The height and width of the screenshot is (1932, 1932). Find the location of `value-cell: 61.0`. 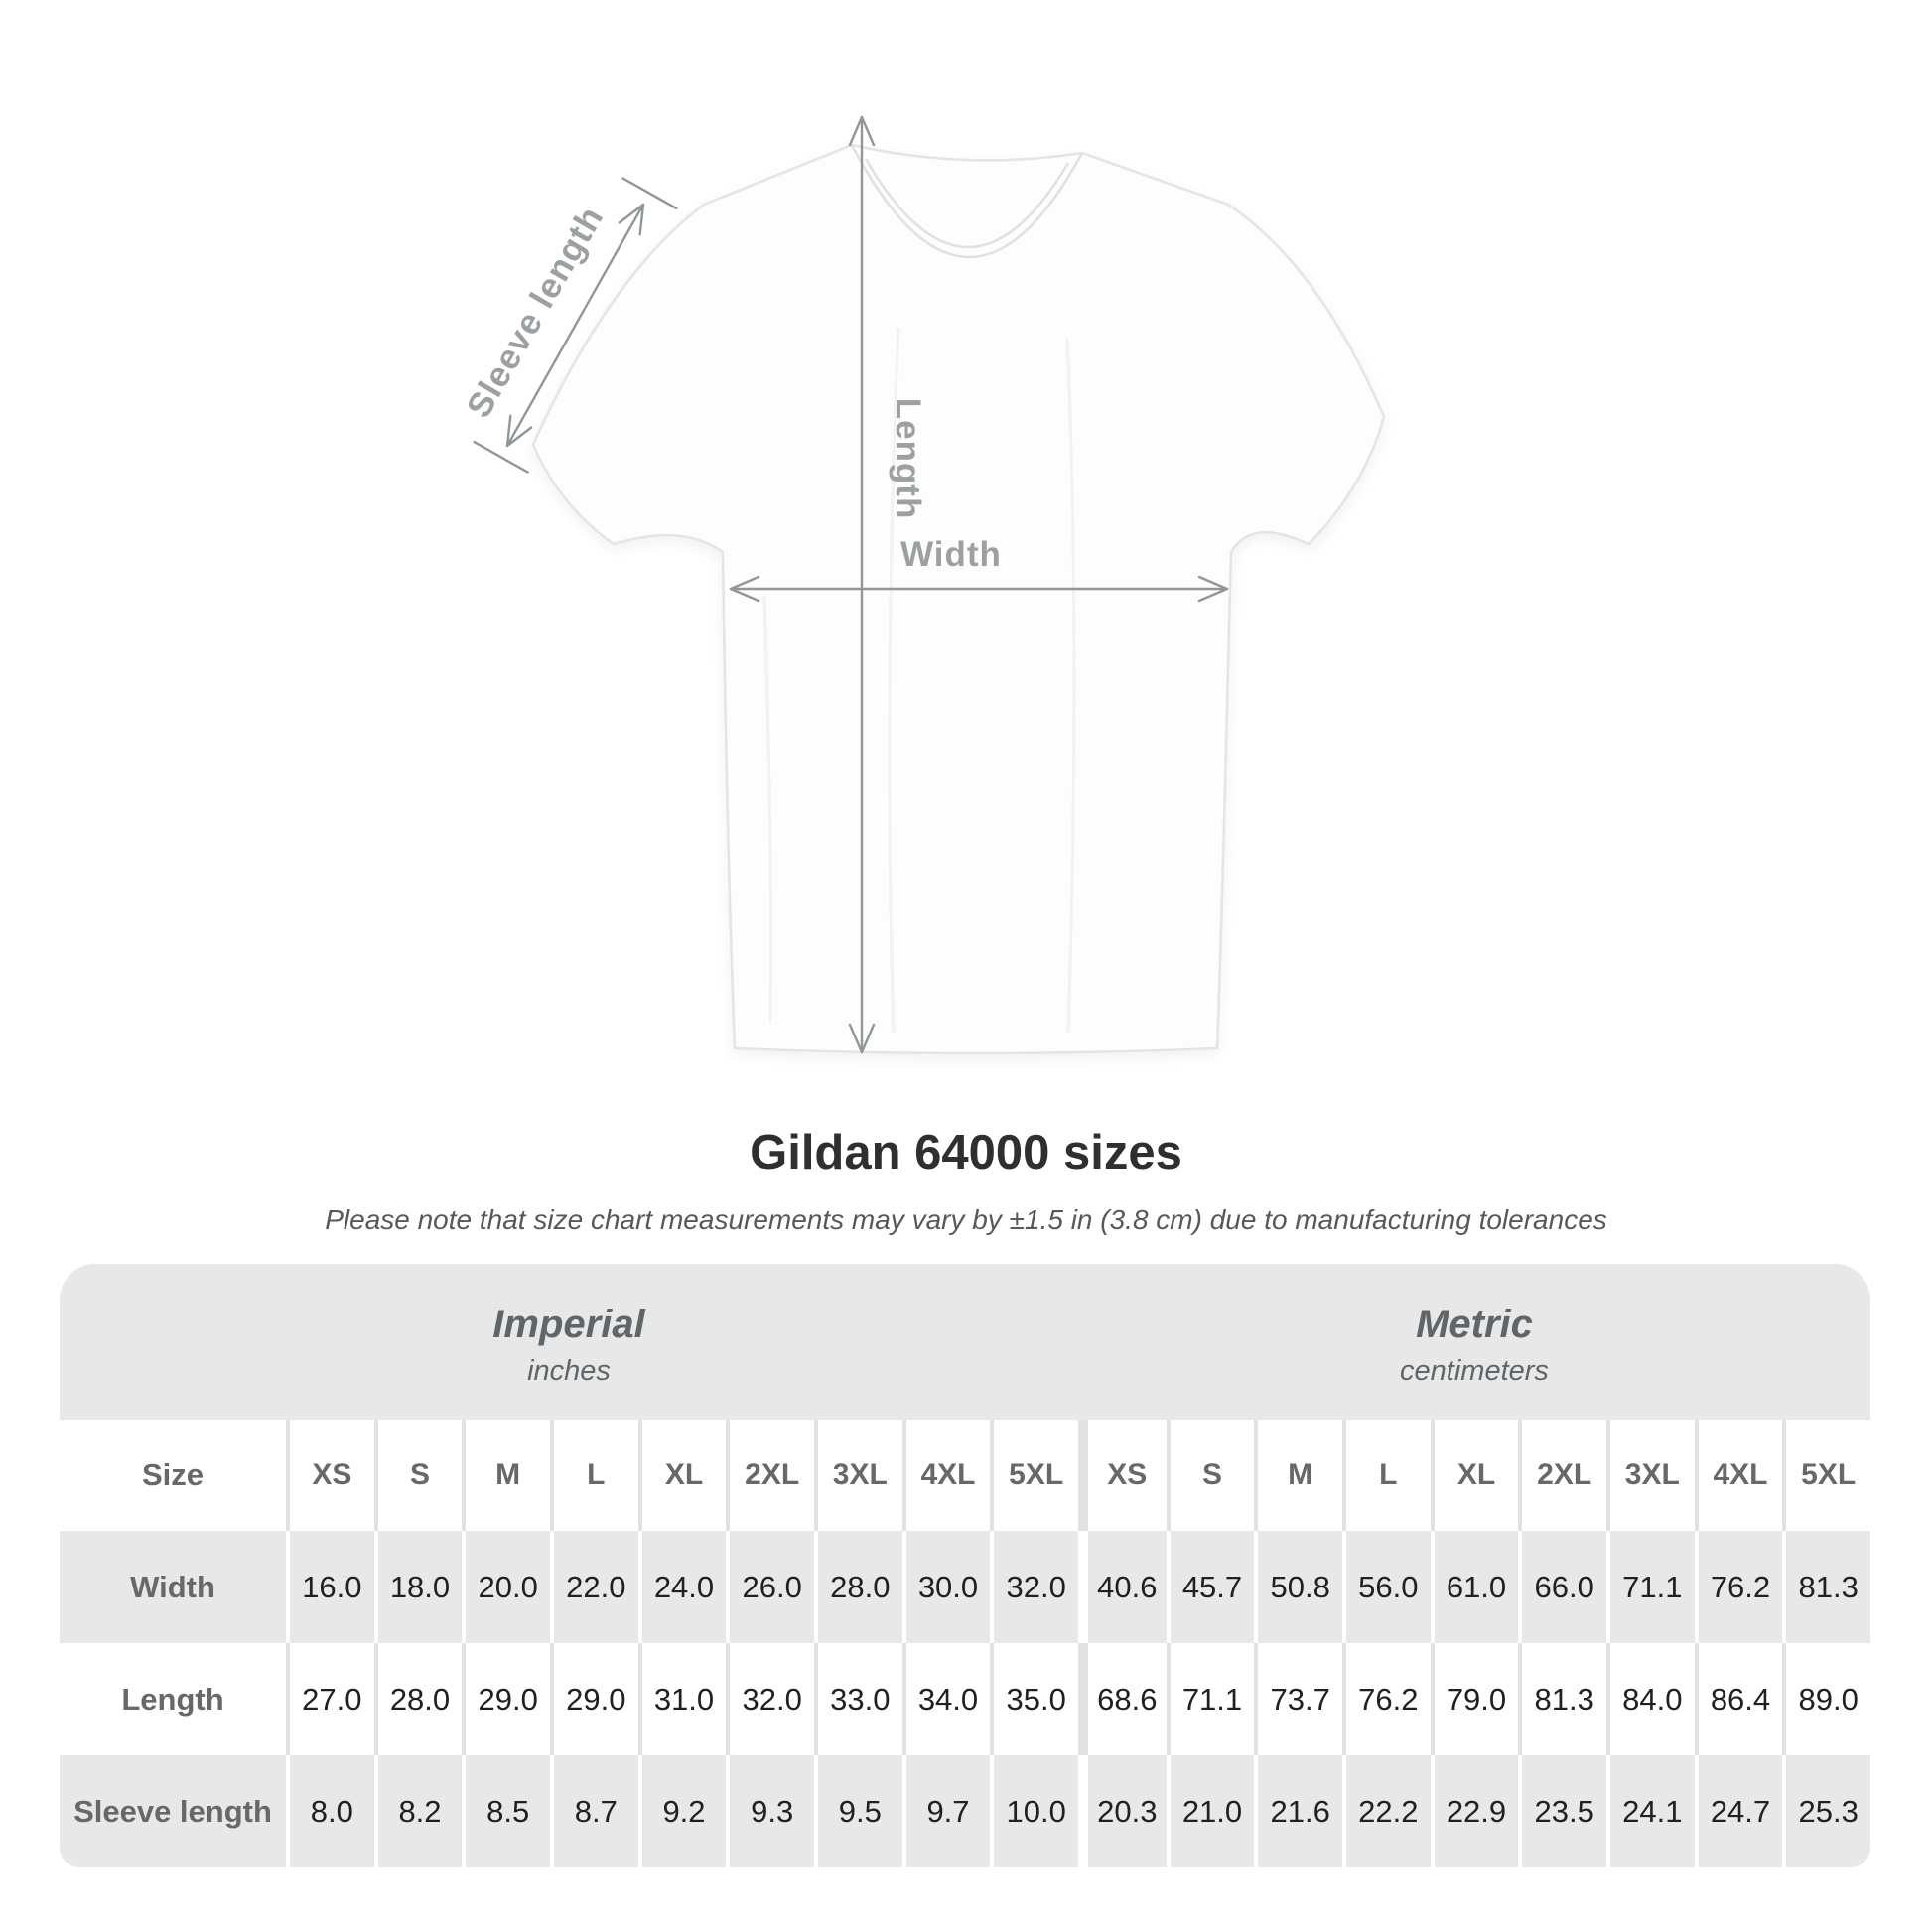

value-cell: 61.0 is located at coordinates (1475, 1587).